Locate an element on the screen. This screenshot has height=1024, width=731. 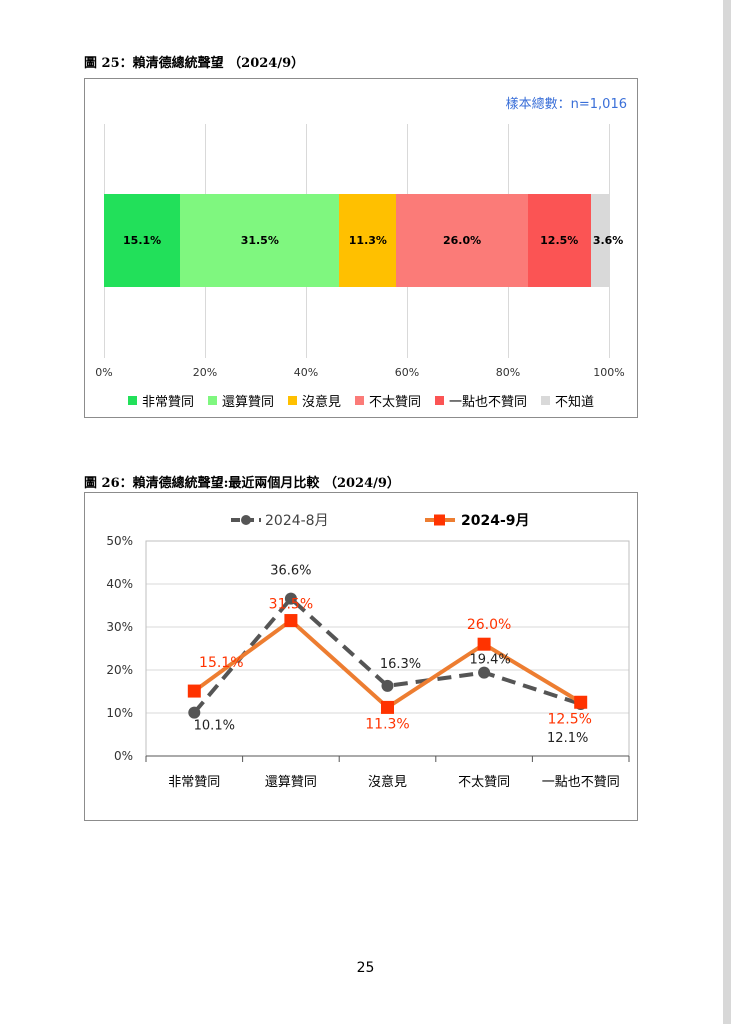
data-label: 11.3% is located at coordinates (367, 240).